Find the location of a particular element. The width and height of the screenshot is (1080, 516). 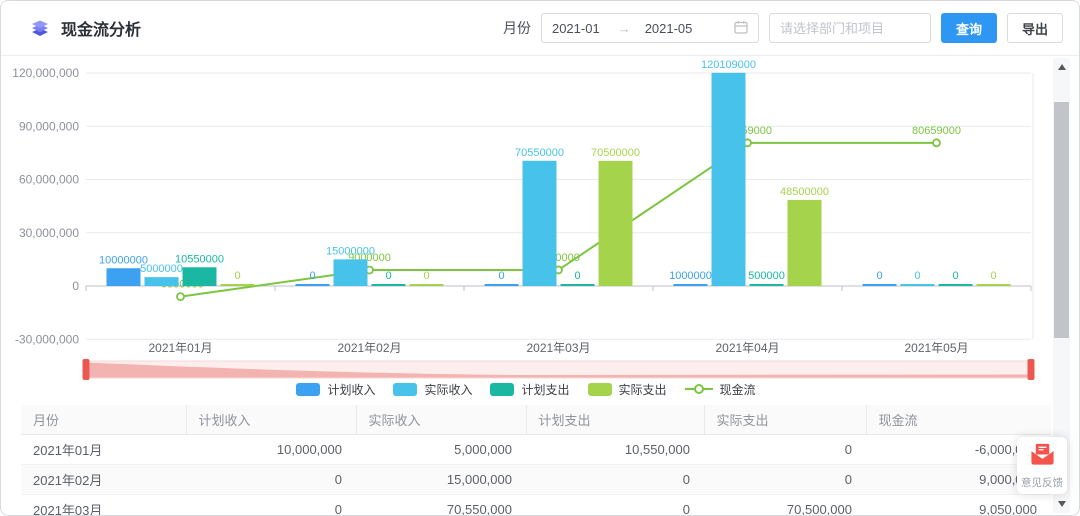

x-axis-label: 2021年03月 is located at coordinates (558, 348).